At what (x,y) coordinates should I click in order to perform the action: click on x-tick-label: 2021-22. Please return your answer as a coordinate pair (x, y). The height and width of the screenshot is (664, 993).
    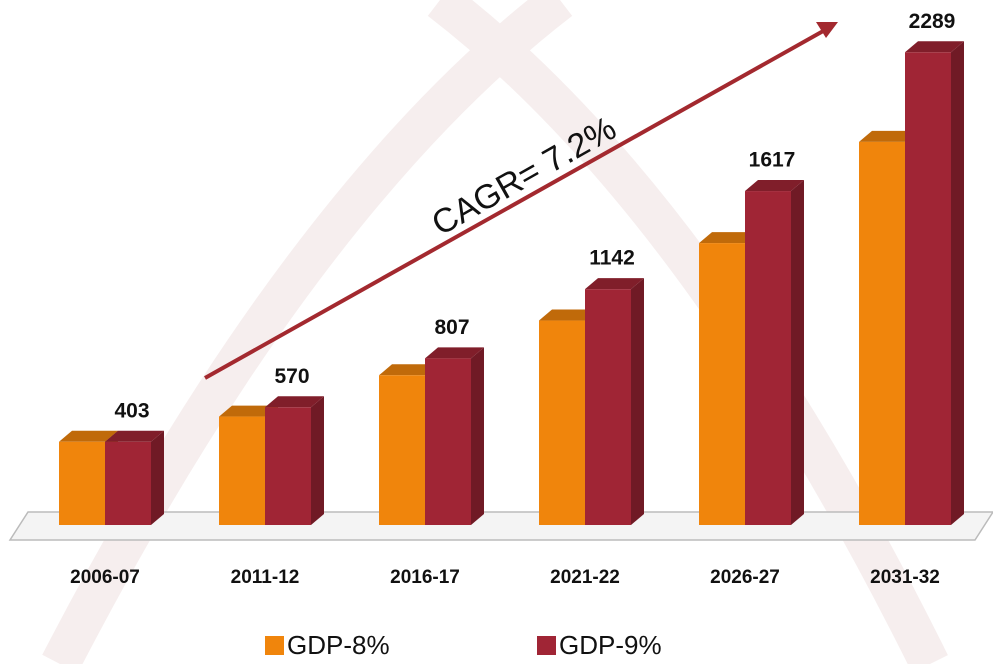
    Looking at the image, I should click on (585, 577).